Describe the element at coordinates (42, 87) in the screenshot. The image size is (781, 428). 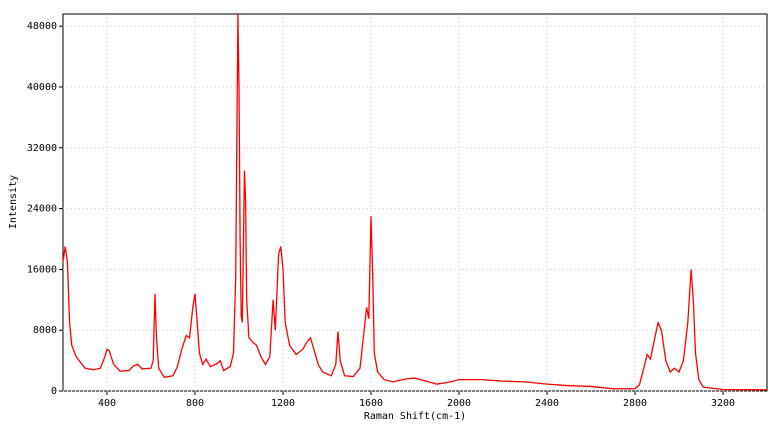
I see `y-tick-label: 40000` at that location.